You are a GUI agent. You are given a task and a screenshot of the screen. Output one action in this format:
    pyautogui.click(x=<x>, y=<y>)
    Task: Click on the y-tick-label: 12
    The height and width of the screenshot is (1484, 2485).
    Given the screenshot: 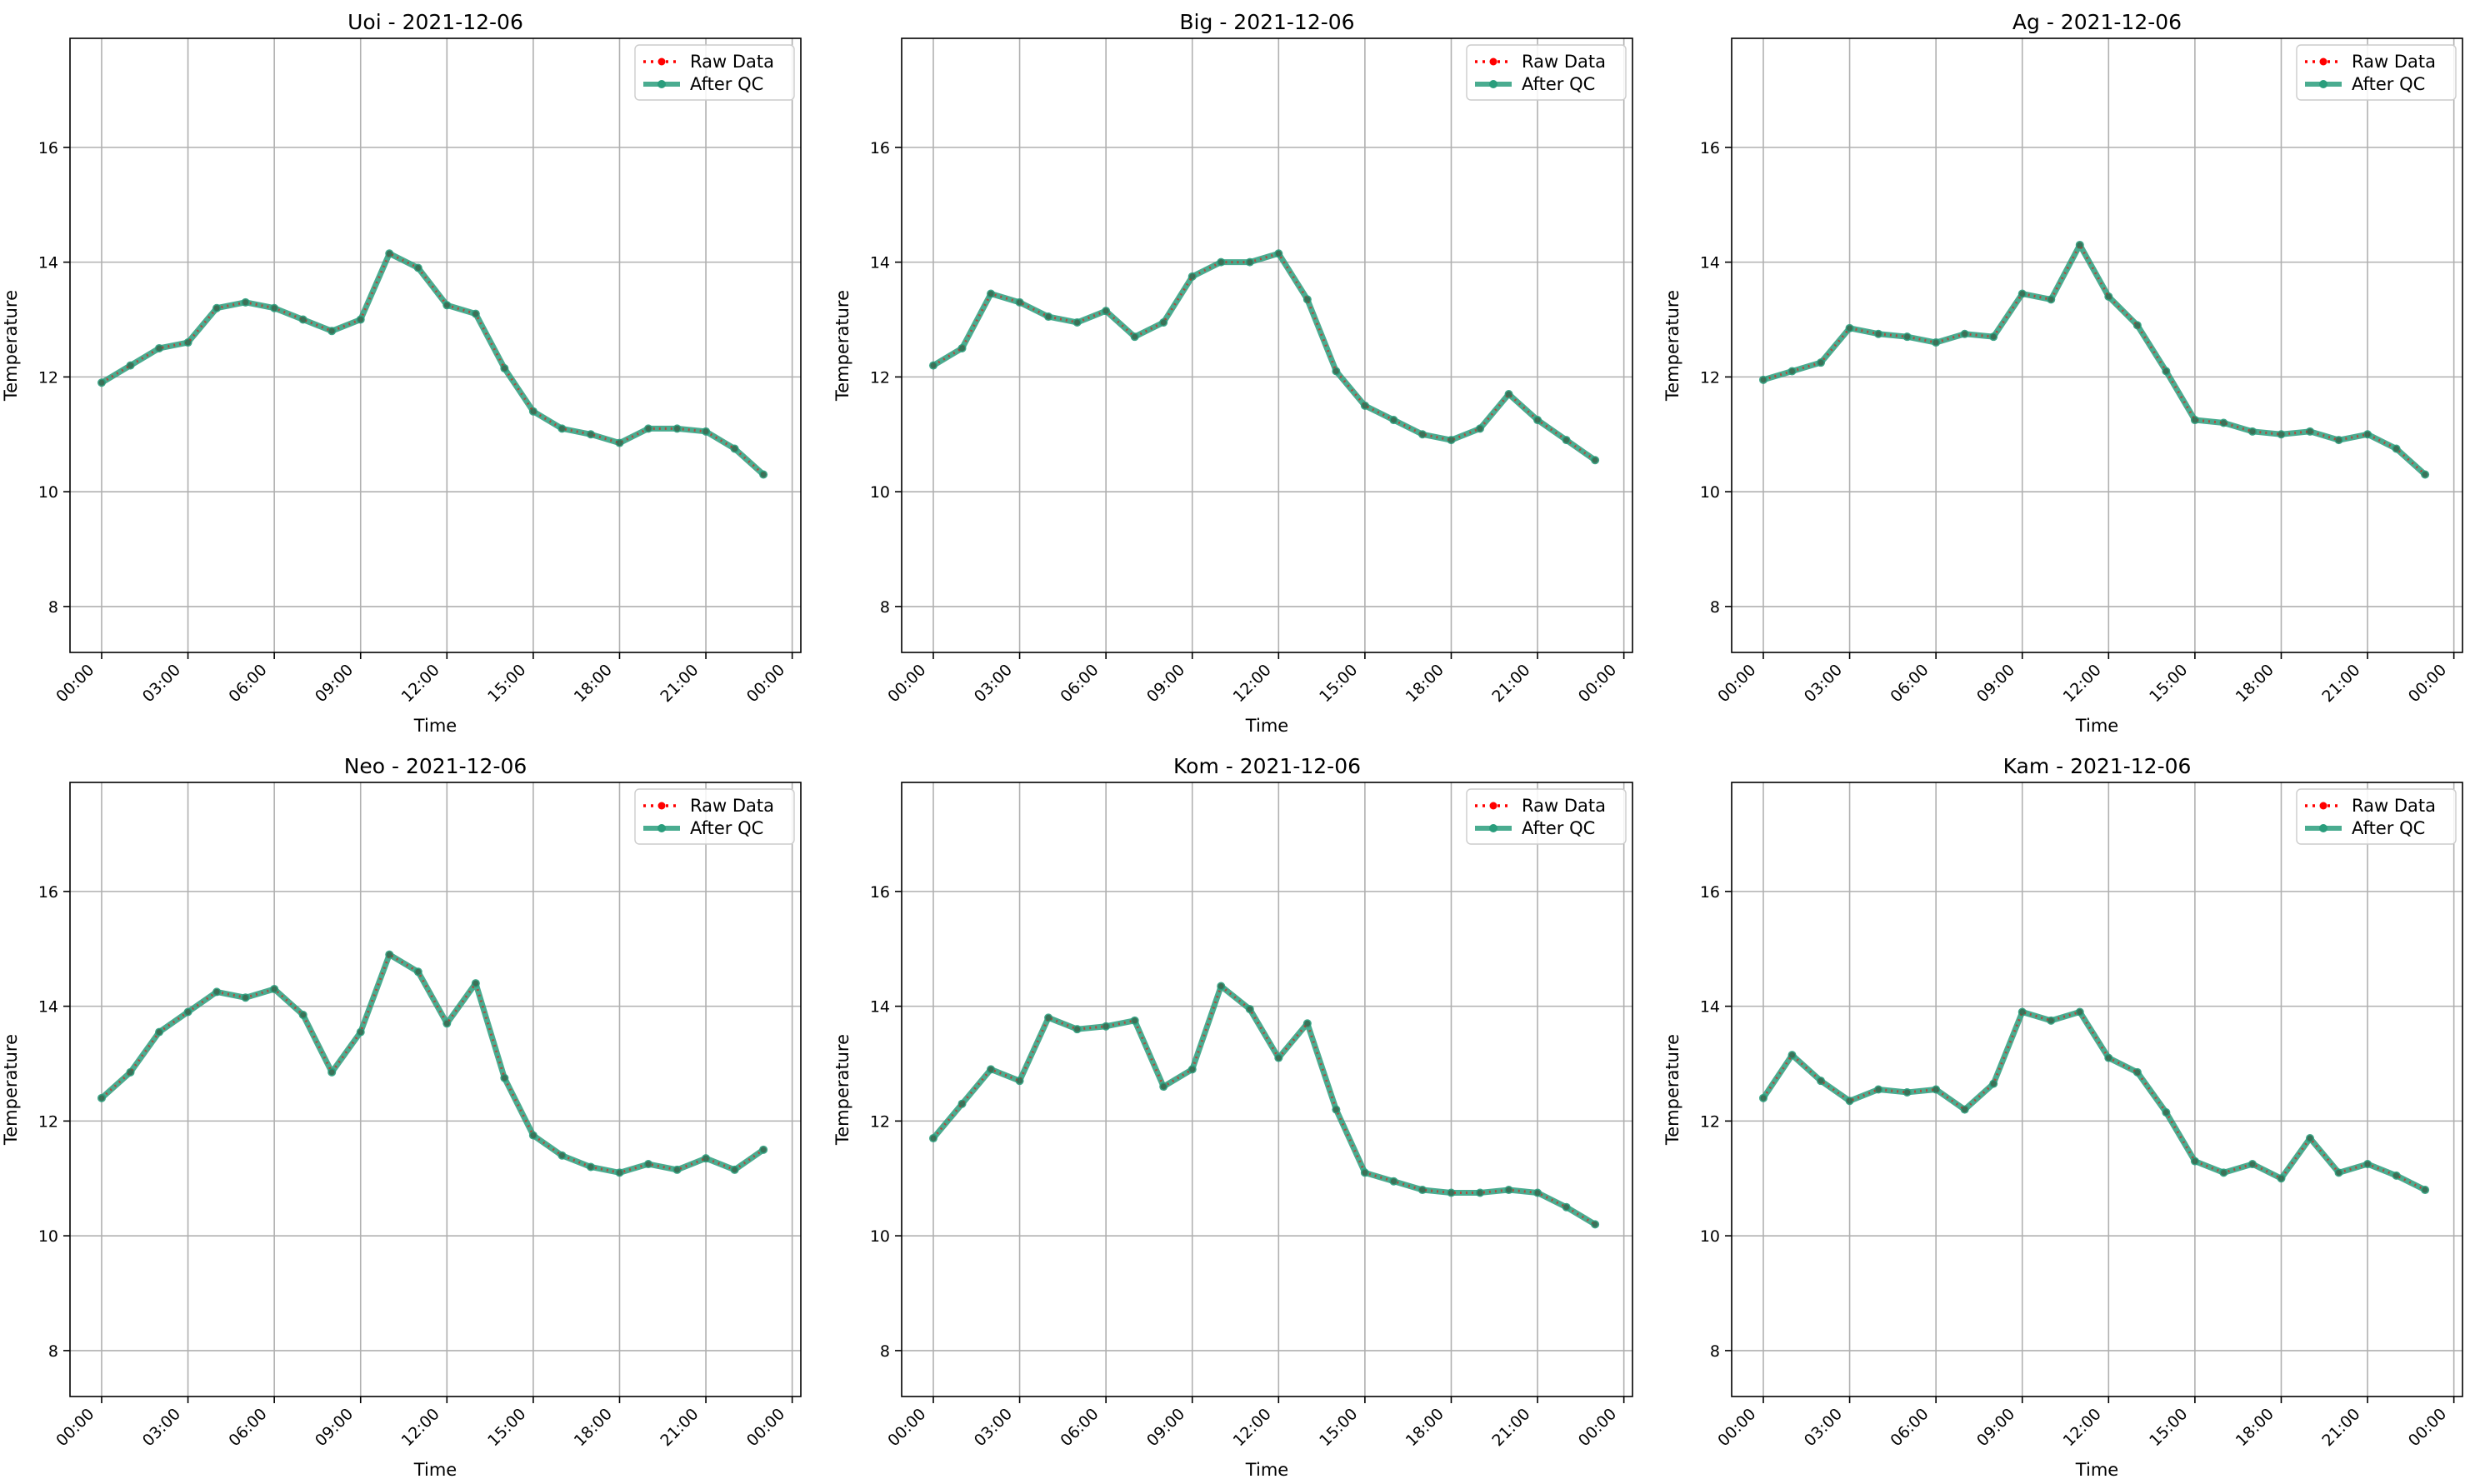 What is the action you would take?
    pyautogui.click(x=880, y=1121)
    